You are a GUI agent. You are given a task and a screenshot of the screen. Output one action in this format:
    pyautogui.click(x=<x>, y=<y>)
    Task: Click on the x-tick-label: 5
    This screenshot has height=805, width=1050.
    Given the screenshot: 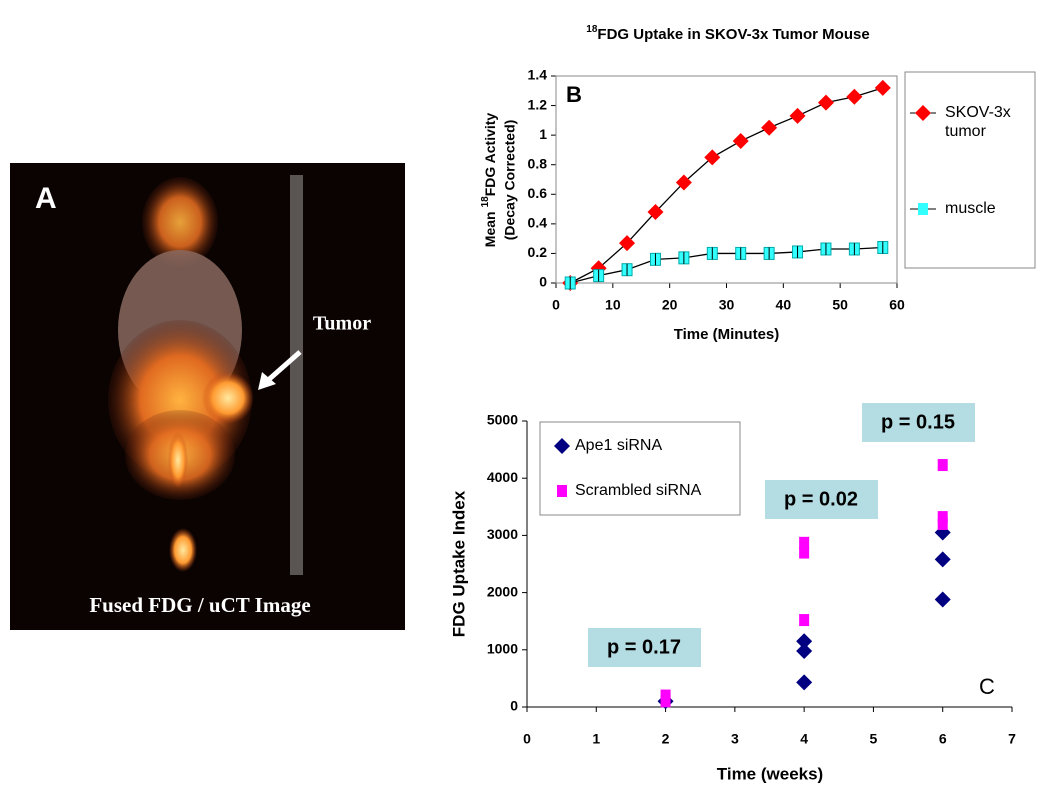 What is the action you would take?
    pyautogui.click(x=874, y=739)
    